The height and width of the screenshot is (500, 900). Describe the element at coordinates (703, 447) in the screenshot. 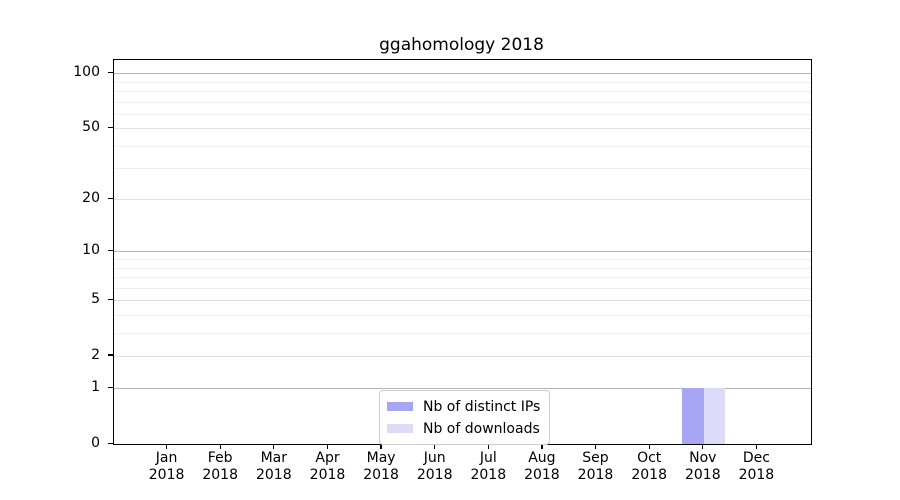

I see `x-tick-nov` at that location.